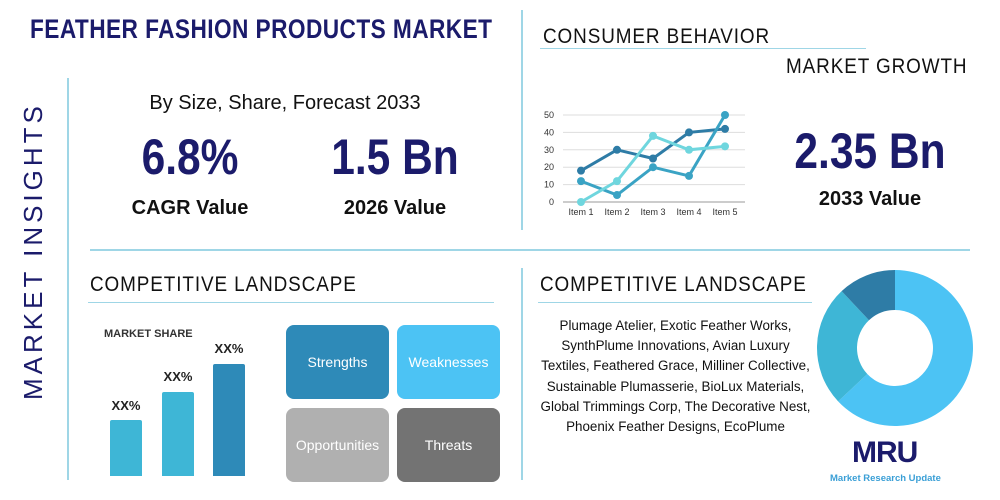  What do you see at coordinates (885, 478) in the screenshot?
I see `logo-tagline: Market Research Update` at bounding box center [885, 478].